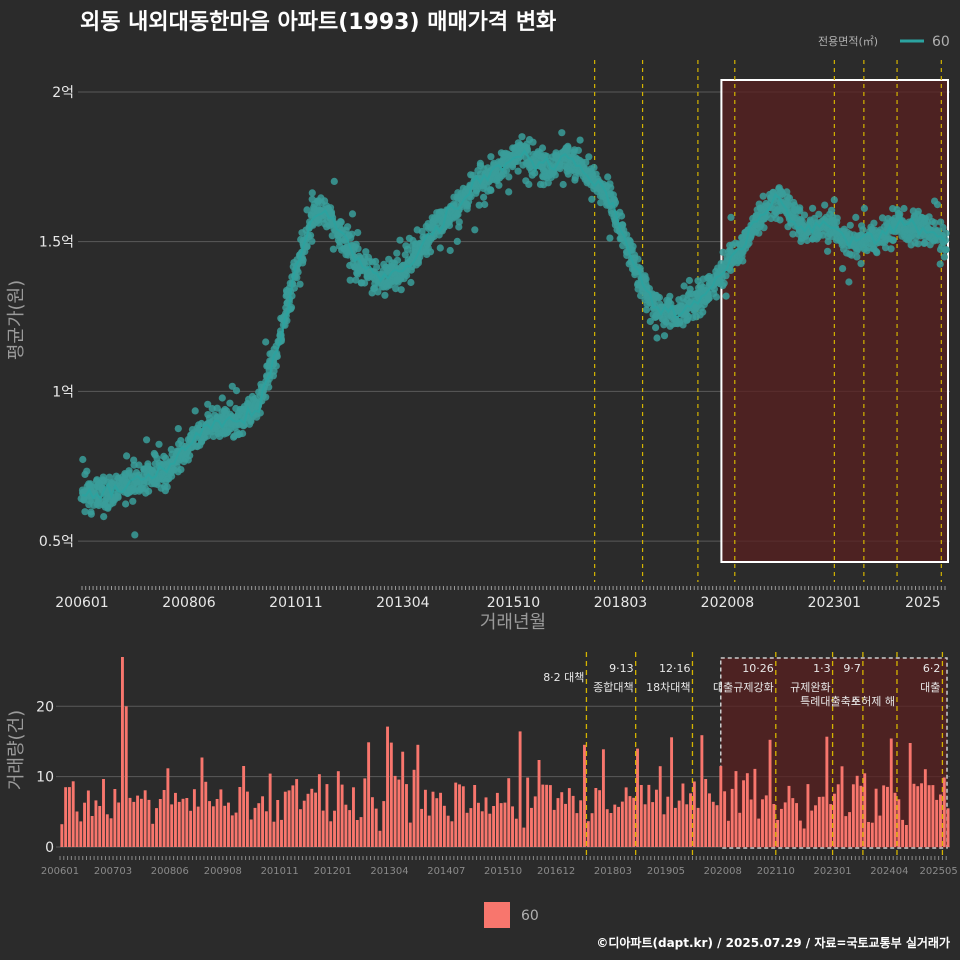 The height and width of the screenshot is (960, 960). I want to click on x-tick-label: 2025, so click(923, 603).